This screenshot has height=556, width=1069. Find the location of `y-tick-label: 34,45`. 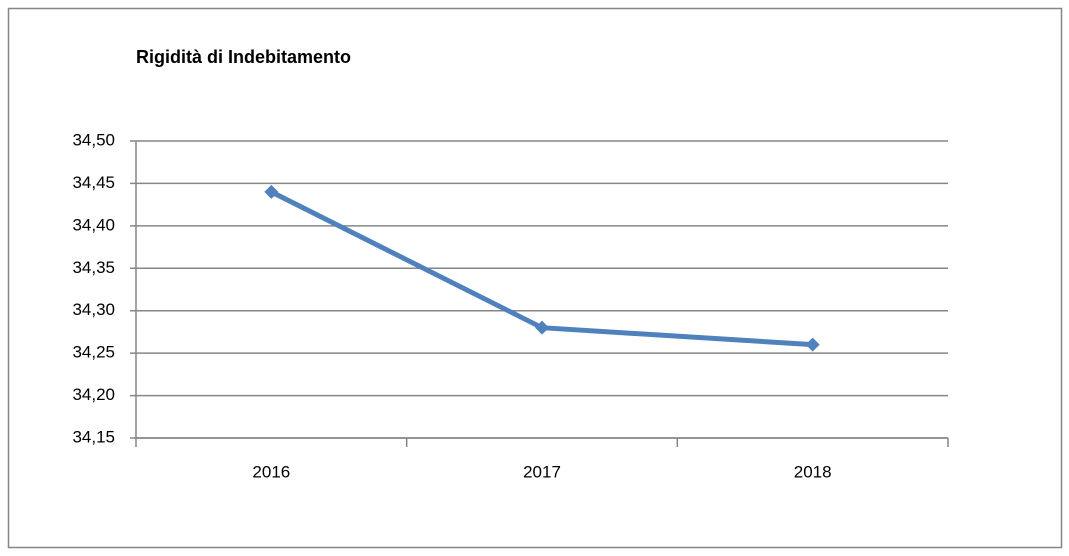

y-tick-label: 34,45 is located at coordinates (93, 182).